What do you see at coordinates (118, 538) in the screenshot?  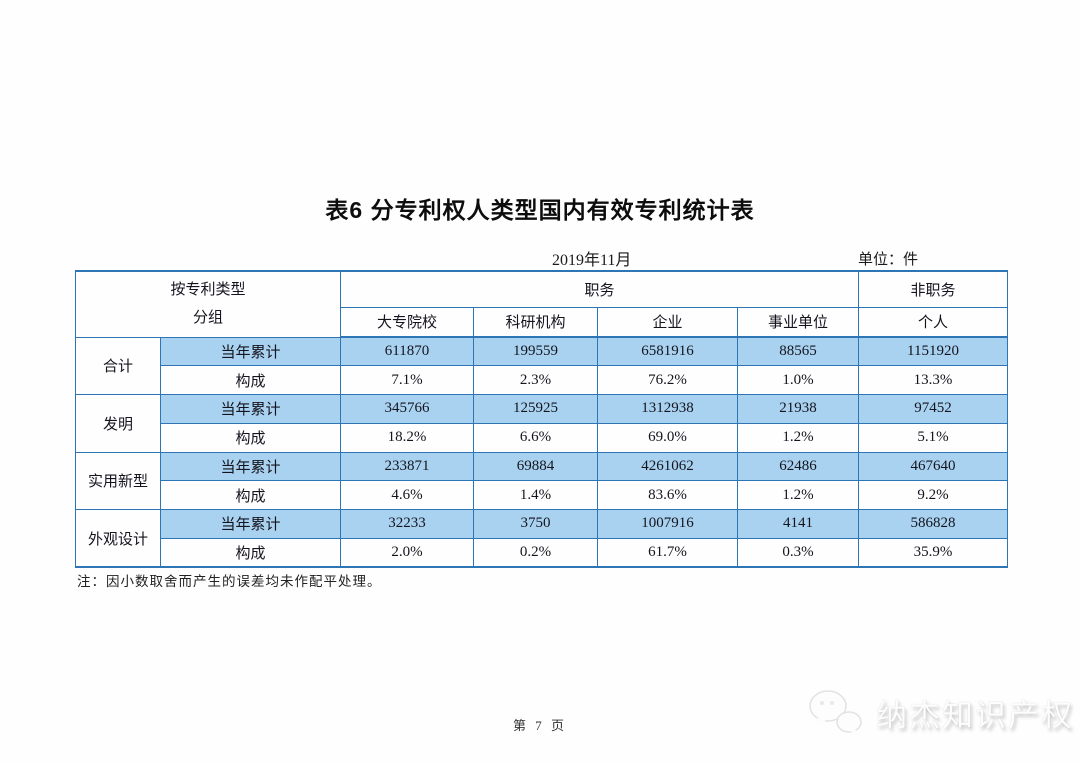 I see `group-label-design: 外观设计` at bounding box center [118, 538].